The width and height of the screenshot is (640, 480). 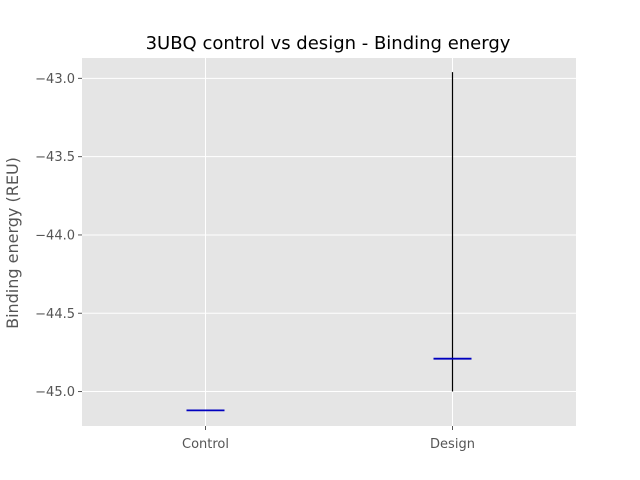 What do you see at coordinates (328, 43) in the screenshot?
I see `chart-title: 3UBQ control vs design - Binding energy` at bounding box center [328, 43].